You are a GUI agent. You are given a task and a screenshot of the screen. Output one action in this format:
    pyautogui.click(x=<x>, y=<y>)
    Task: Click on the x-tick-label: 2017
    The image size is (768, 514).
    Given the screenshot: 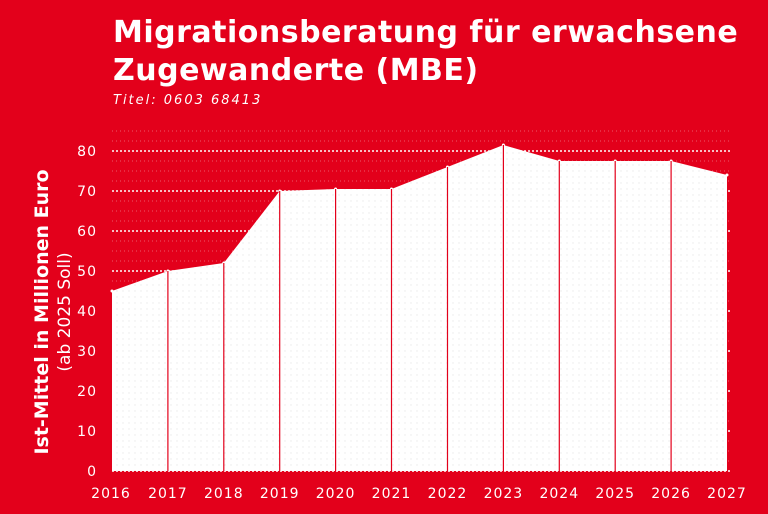 What is the action you would take?
    pyautogui.click(x=168, y=494)
    